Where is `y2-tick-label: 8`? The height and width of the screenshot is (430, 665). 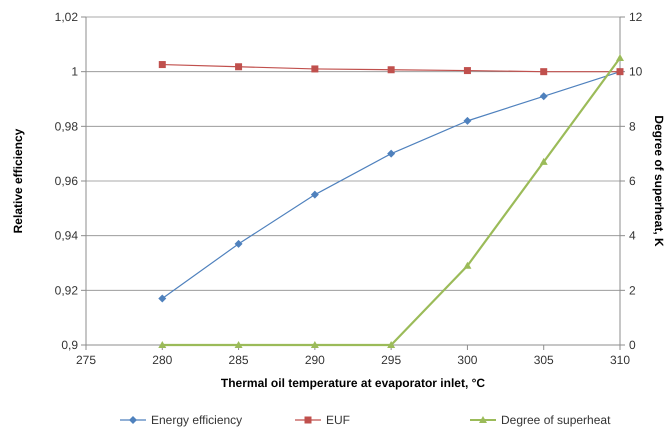
y2-tick-label: 8 is located at coordinates (632, 126).